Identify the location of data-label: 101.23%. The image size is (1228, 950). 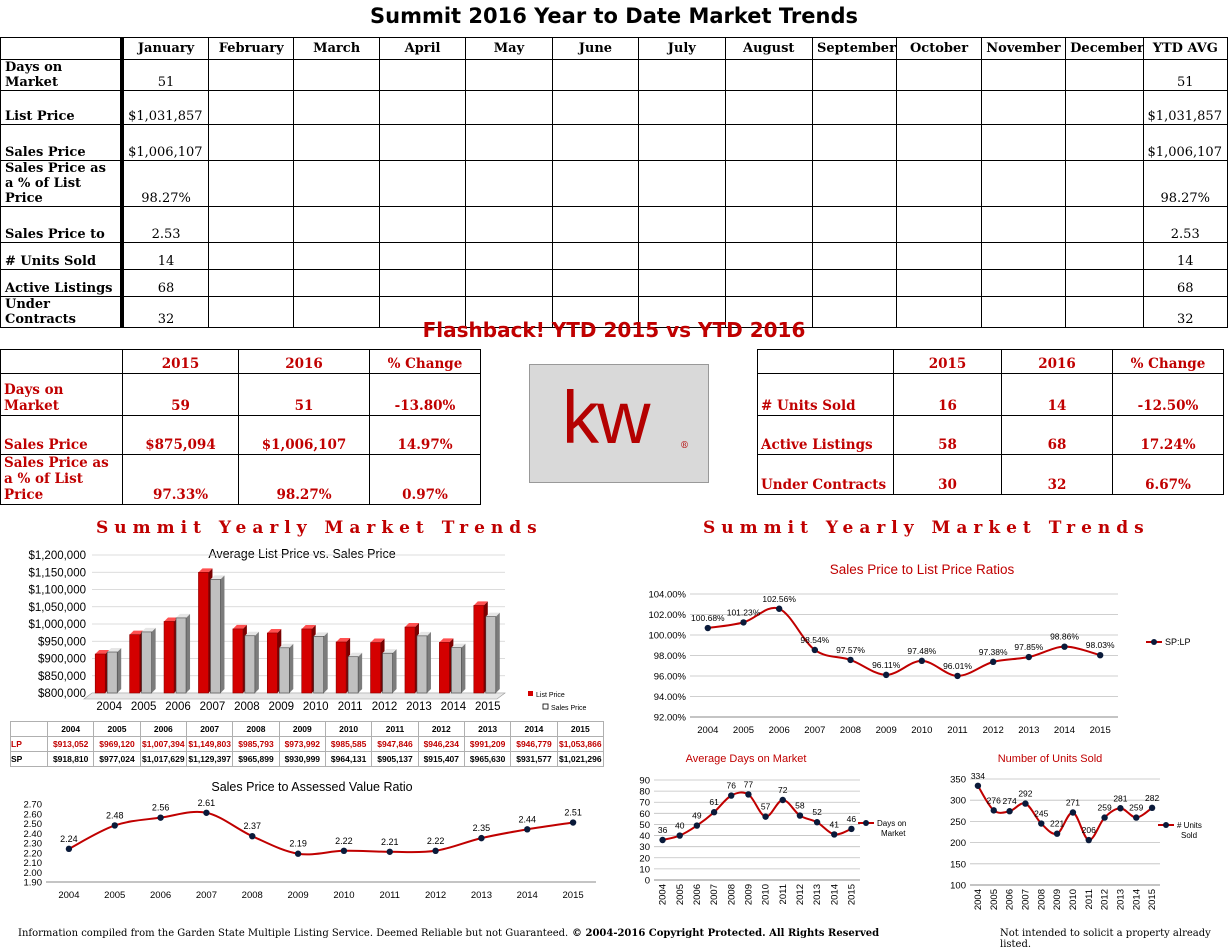
(744, 612).